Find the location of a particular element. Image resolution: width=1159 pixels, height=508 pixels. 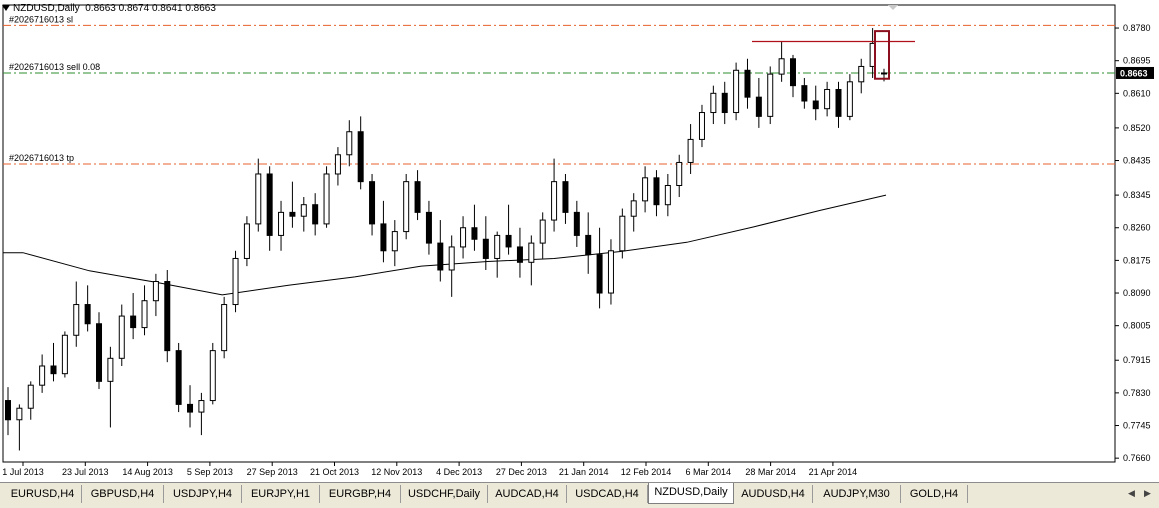

y-tick-label: 0.8090 is located at coordinates (1137, 293).